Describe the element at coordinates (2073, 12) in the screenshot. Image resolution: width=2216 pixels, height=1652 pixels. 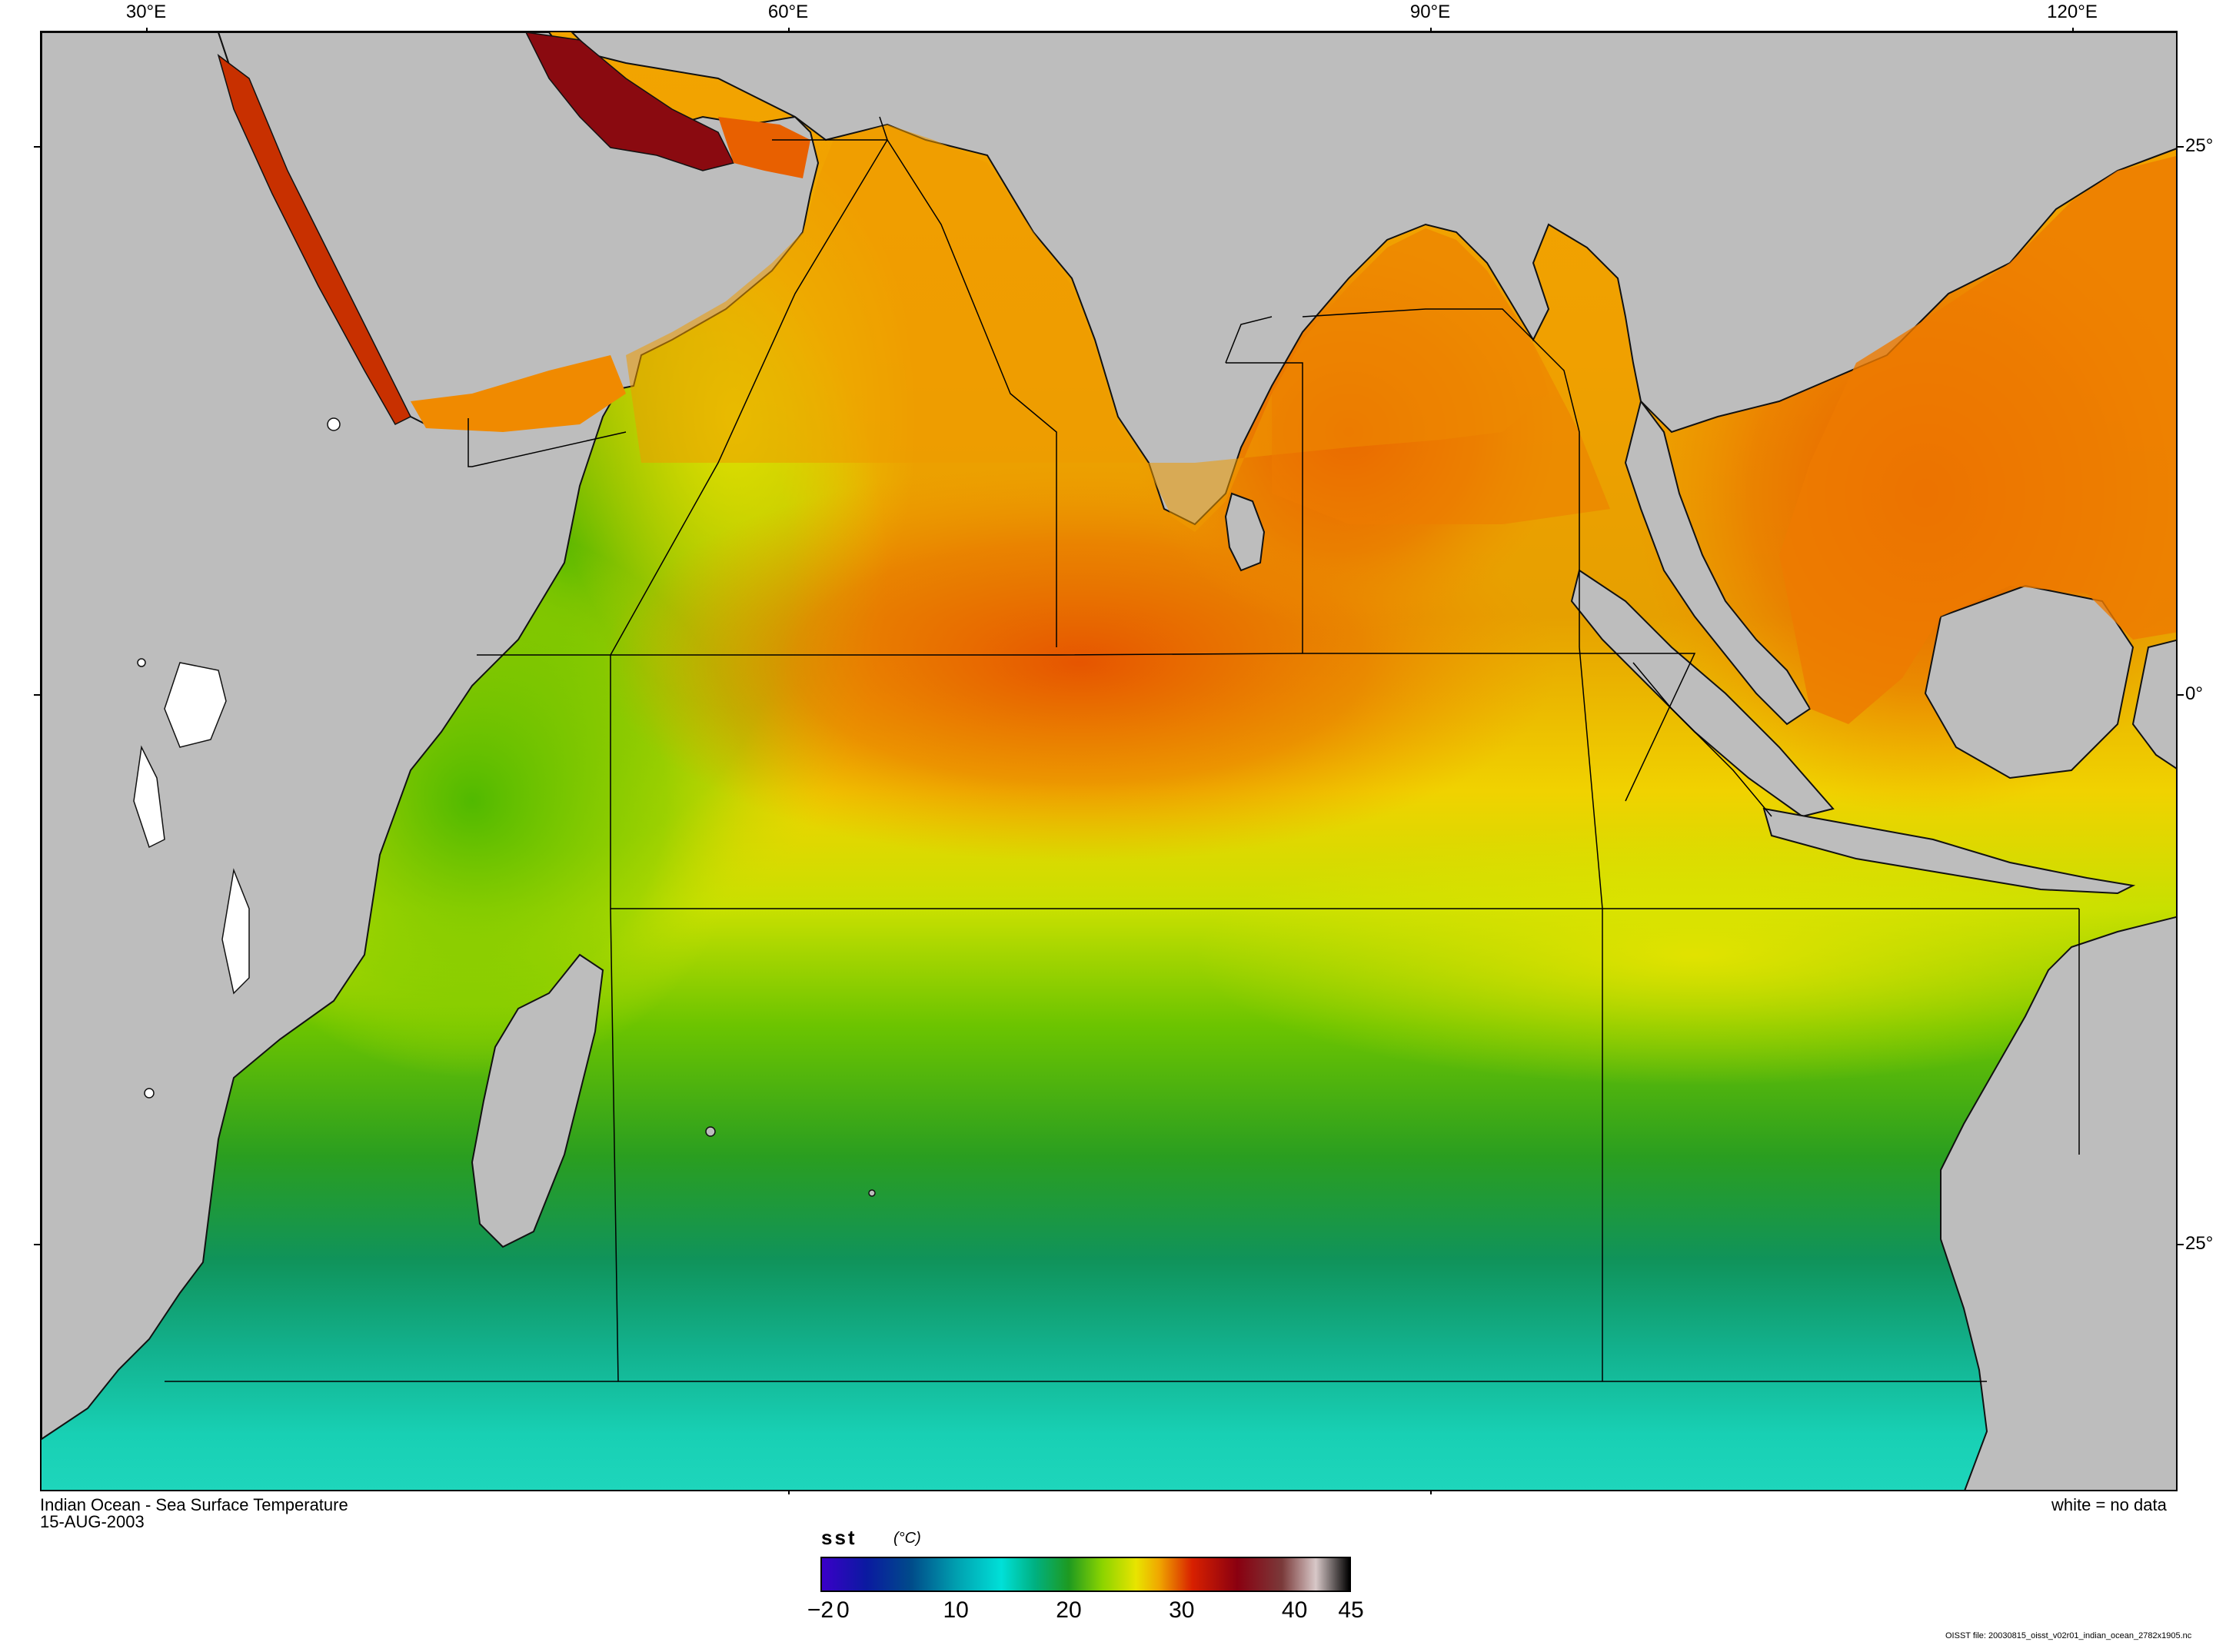
I see `lon-label-120e: 120°E` at that location.